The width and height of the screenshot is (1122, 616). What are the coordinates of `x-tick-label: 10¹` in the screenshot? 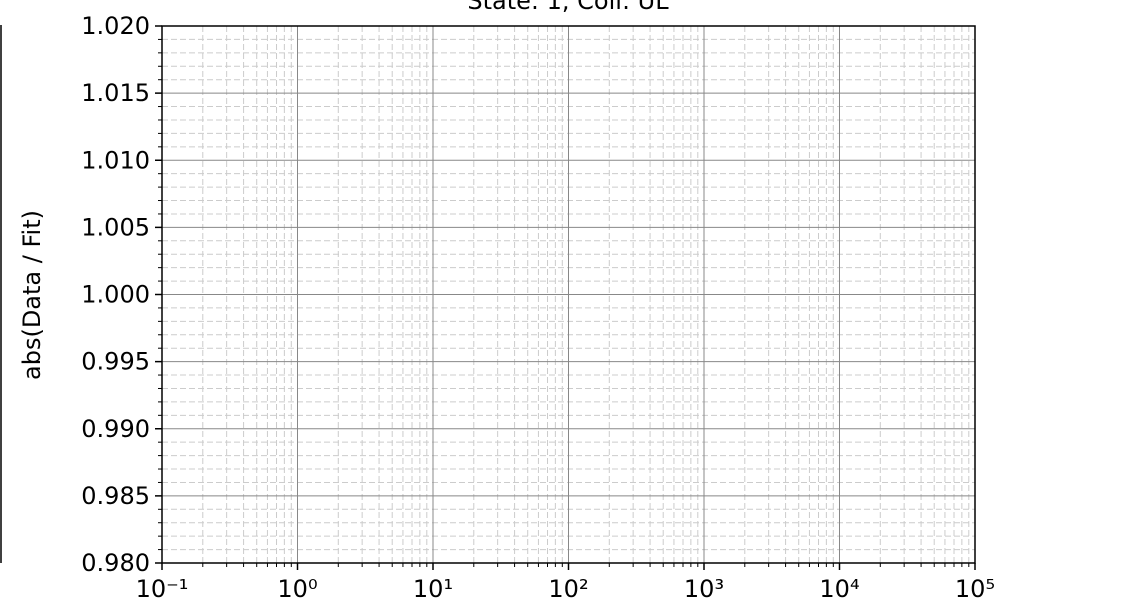 It's located at (433, 589).